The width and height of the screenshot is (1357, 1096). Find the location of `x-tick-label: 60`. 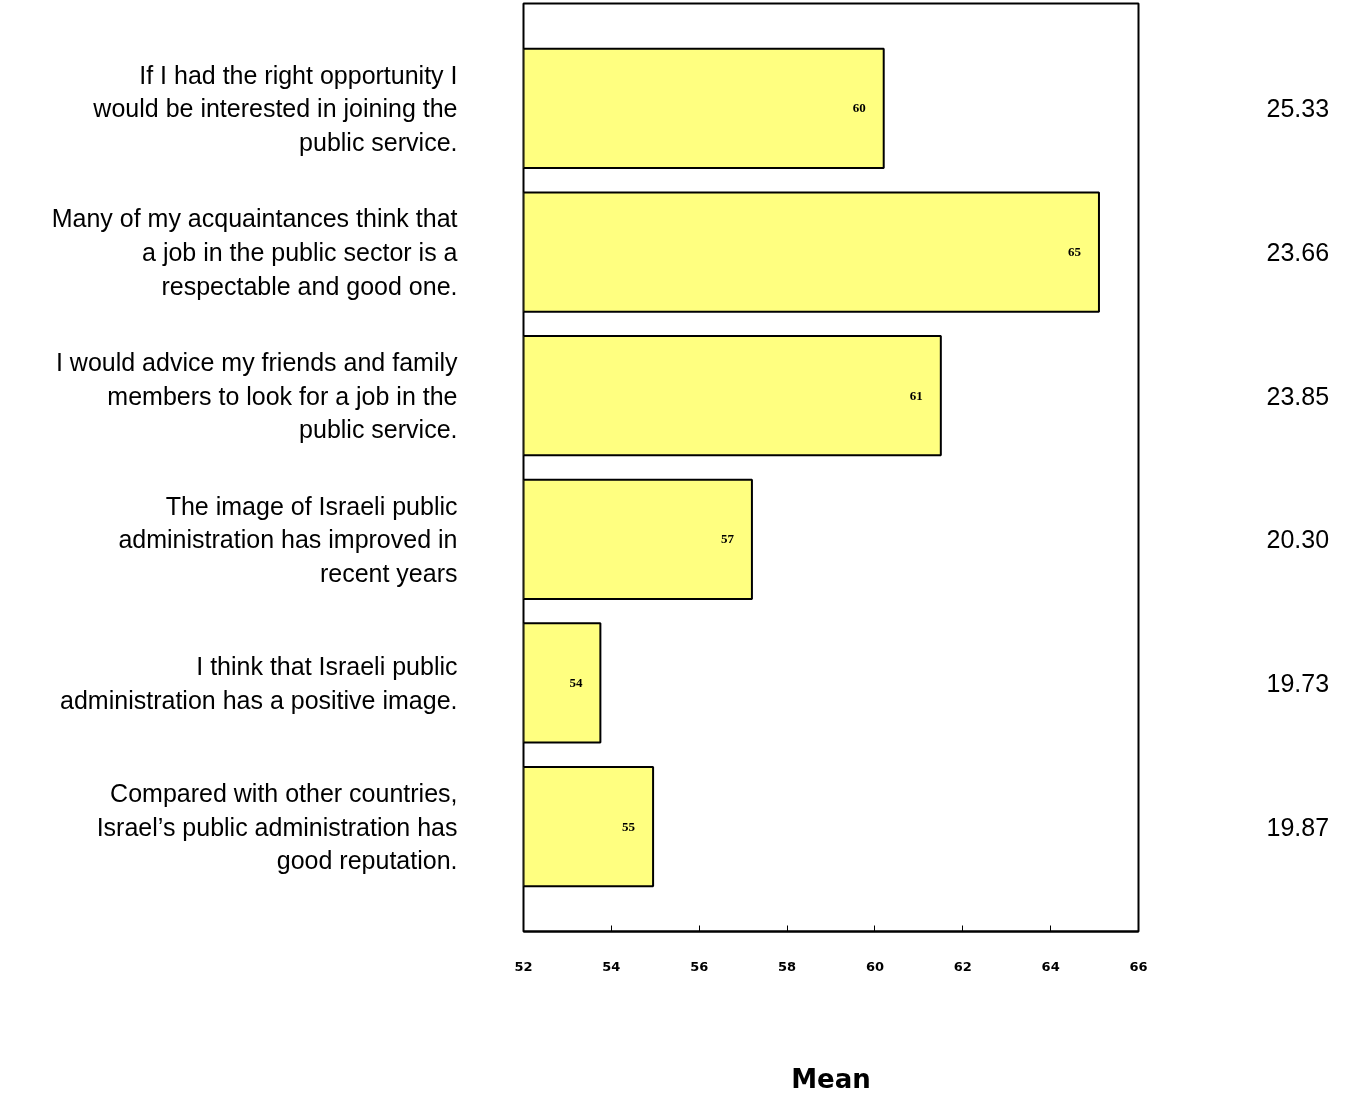

x-tick-label: 60 is located at coordinates (874, 966).